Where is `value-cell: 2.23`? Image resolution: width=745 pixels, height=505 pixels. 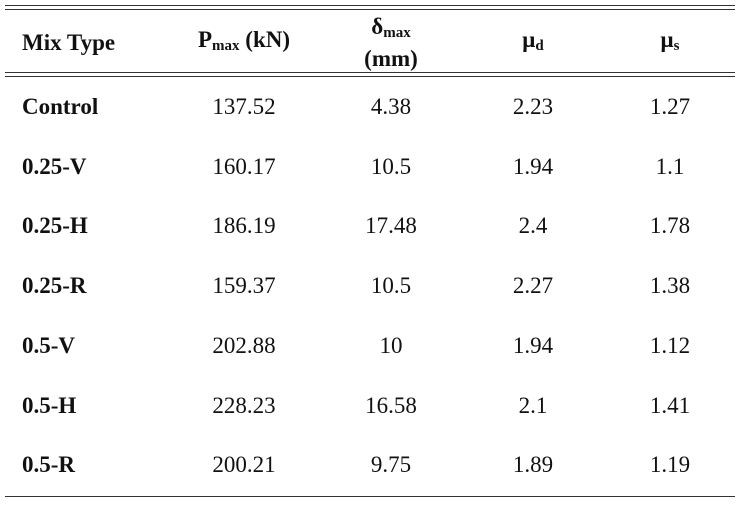 value-cell: 2.23 is located at coordinates (533, 106).